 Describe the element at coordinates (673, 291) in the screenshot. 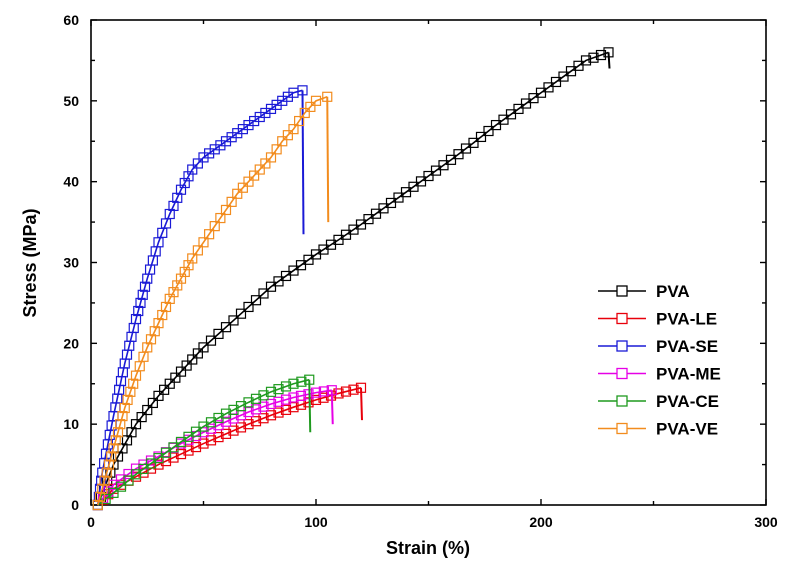

I see `legend-label: PVA` at that location.